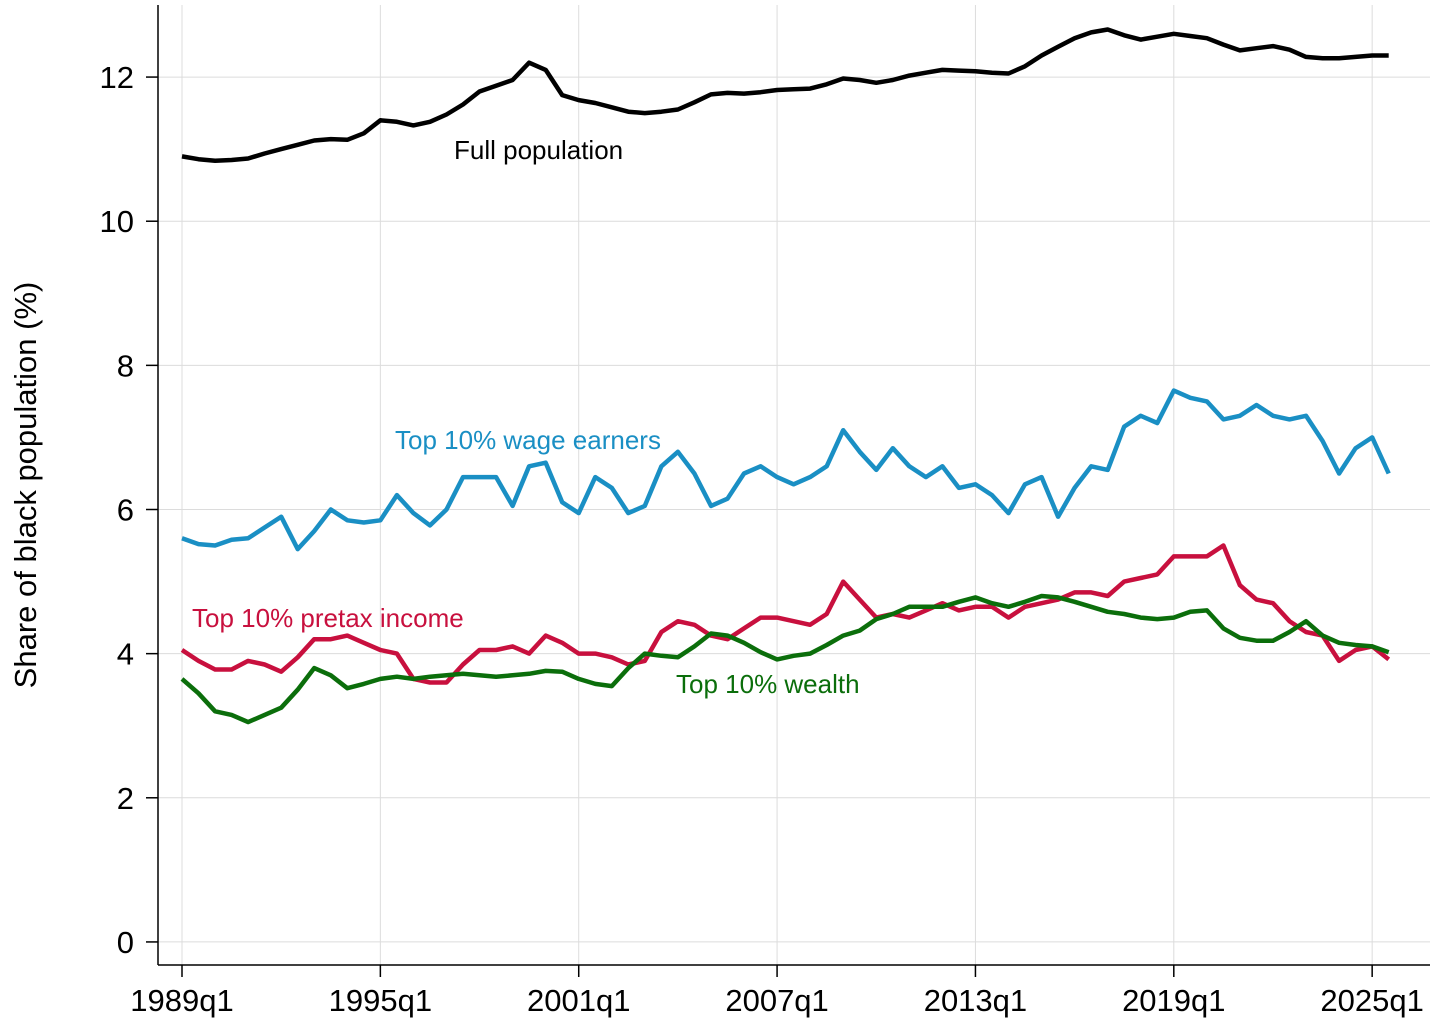 Image resolution: width=1437 pixels, height=1029 pixels. Describe the element at coordinates (975, 1000) in the screenshot. I see `x-tick-label: 2013q1` at that location.